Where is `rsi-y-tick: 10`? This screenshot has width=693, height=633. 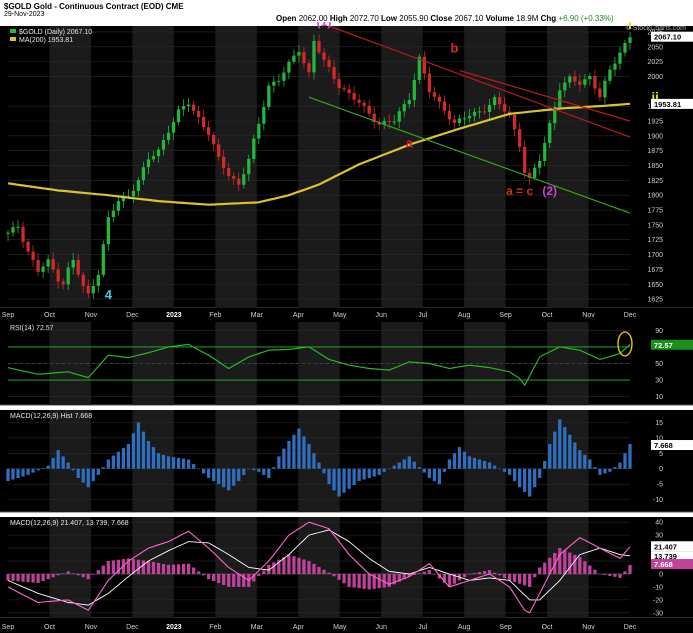 rsi-y-tick: 10 is located at coordinates (659, 397).